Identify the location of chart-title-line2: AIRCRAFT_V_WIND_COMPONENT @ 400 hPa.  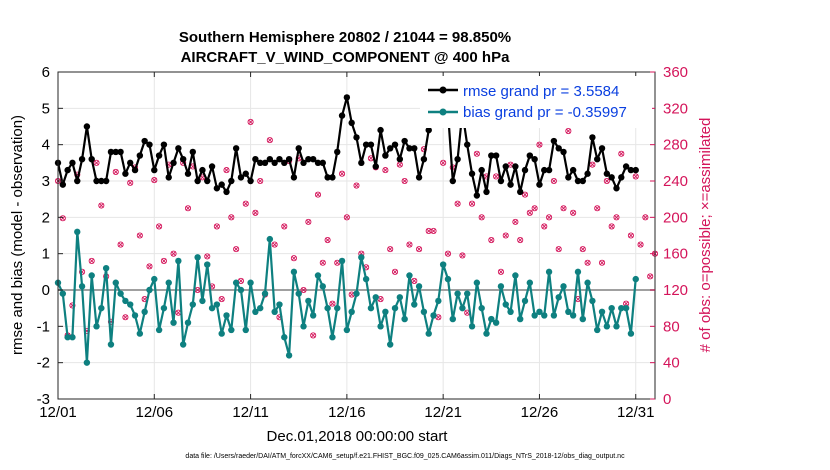
(346, 57).